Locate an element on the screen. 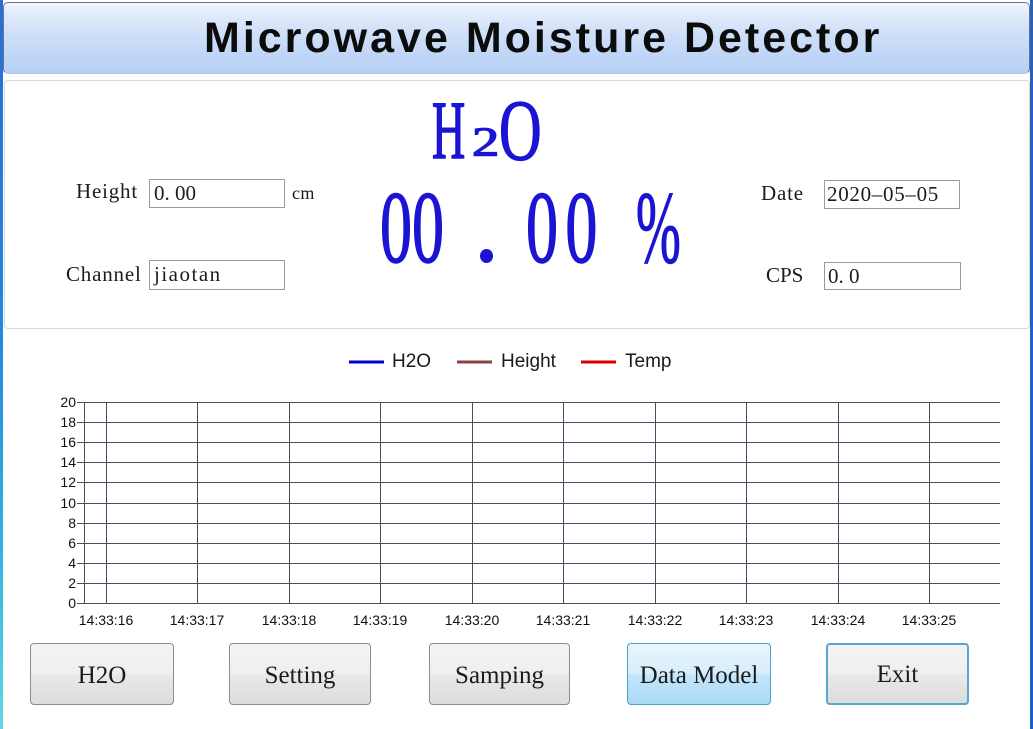  svg-text: 14:33:20 is located at coordinates (472, 620).